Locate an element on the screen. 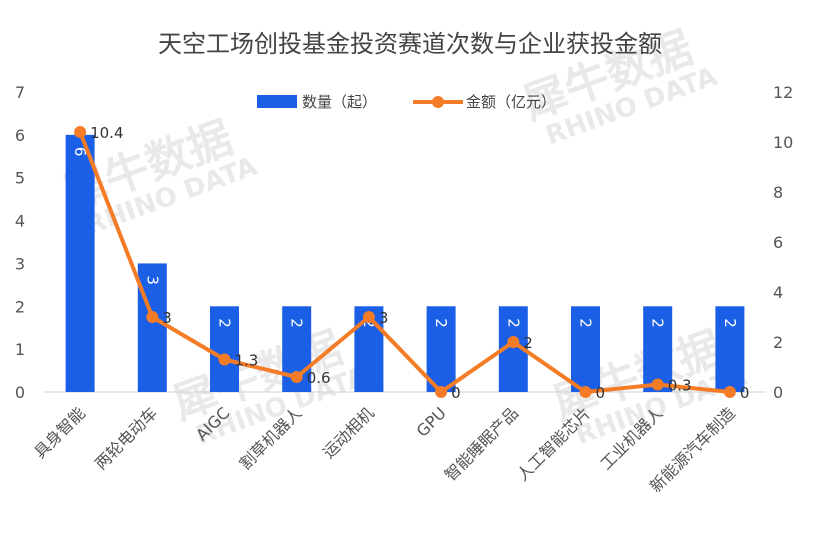 This screenshot has width=821, height=539. y-axis-right: 0 2 4 6 8 10 12 is located at coordinates (783, 242).